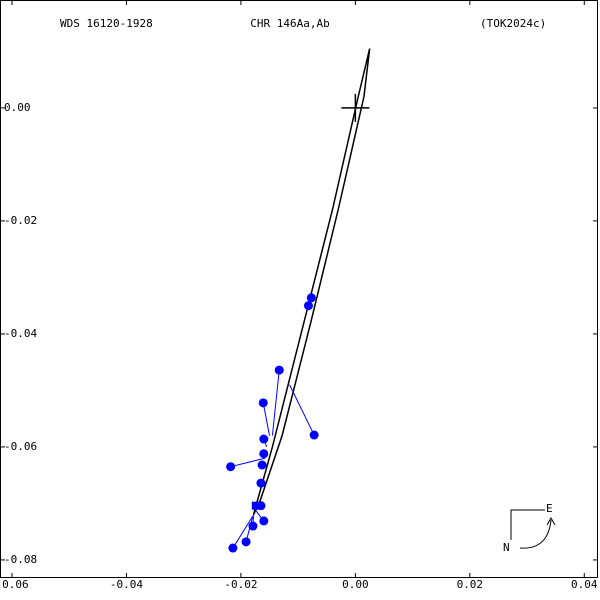  Describe the element at coordinates (240, 584) in the screenshot. I see `x-tick-label: -0.02` at that location.